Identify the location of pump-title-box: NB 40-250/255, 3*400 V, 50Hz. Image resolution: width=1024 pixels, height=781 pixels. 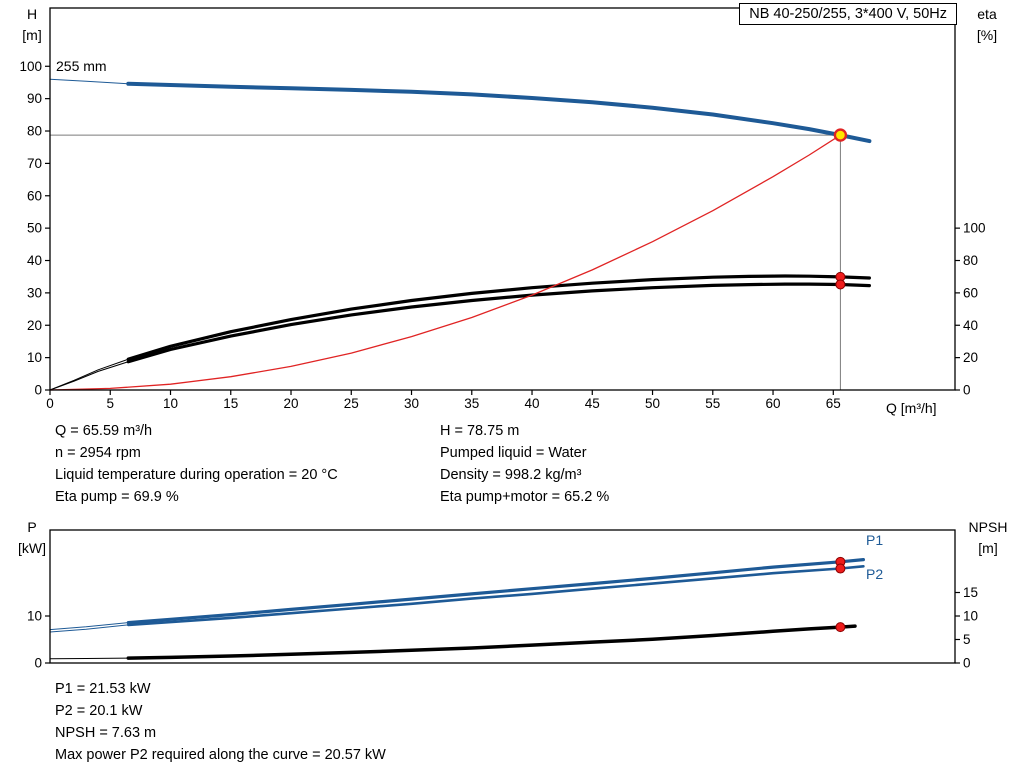
(848, 14).